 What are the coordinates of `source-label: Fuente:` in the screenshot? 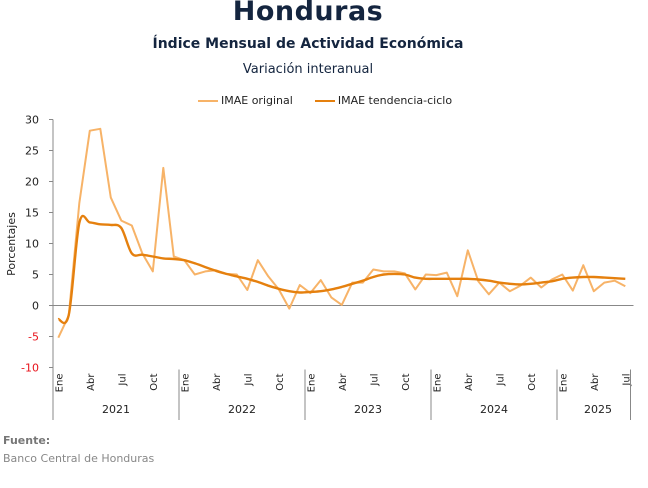 It's located at (27, 440).